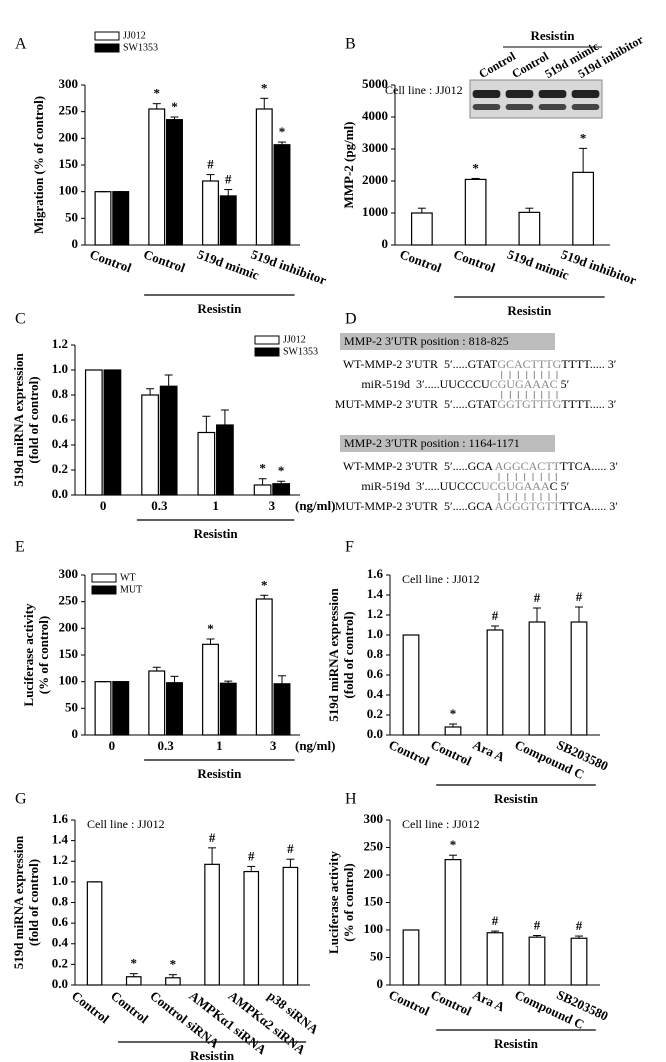  What do you see at coordinates (375, 673) in the screenshot?
I see `y-tick-label: 0.6` at bounding box center [375, 673].